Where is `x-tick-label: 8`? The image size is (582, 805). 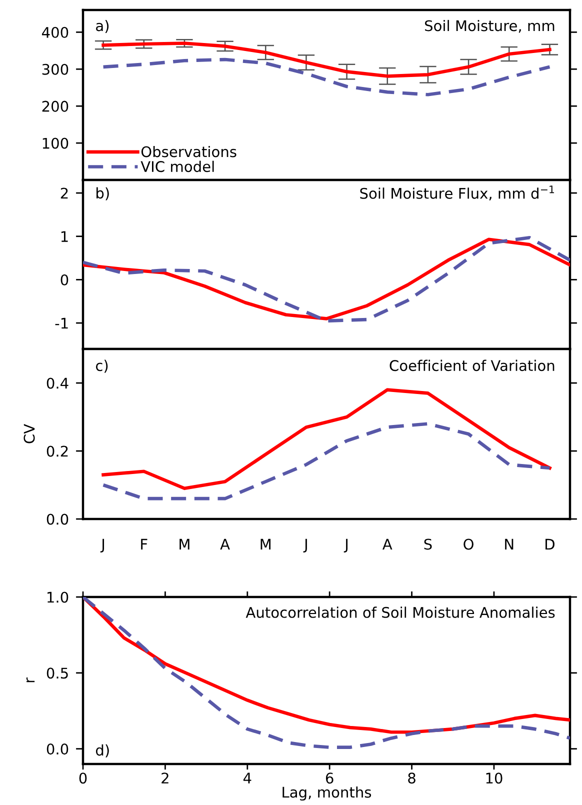
x-tick-label: 8 is located at coordinates (412, 778).